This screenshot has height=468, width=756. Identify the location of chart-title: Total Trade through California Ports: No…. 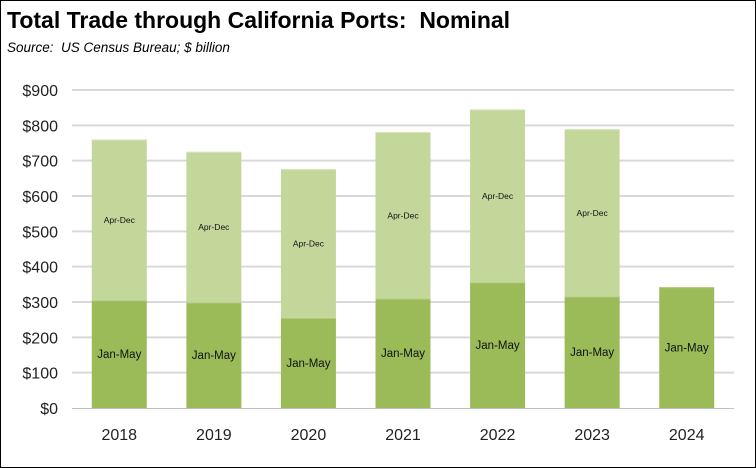
(259, 20).